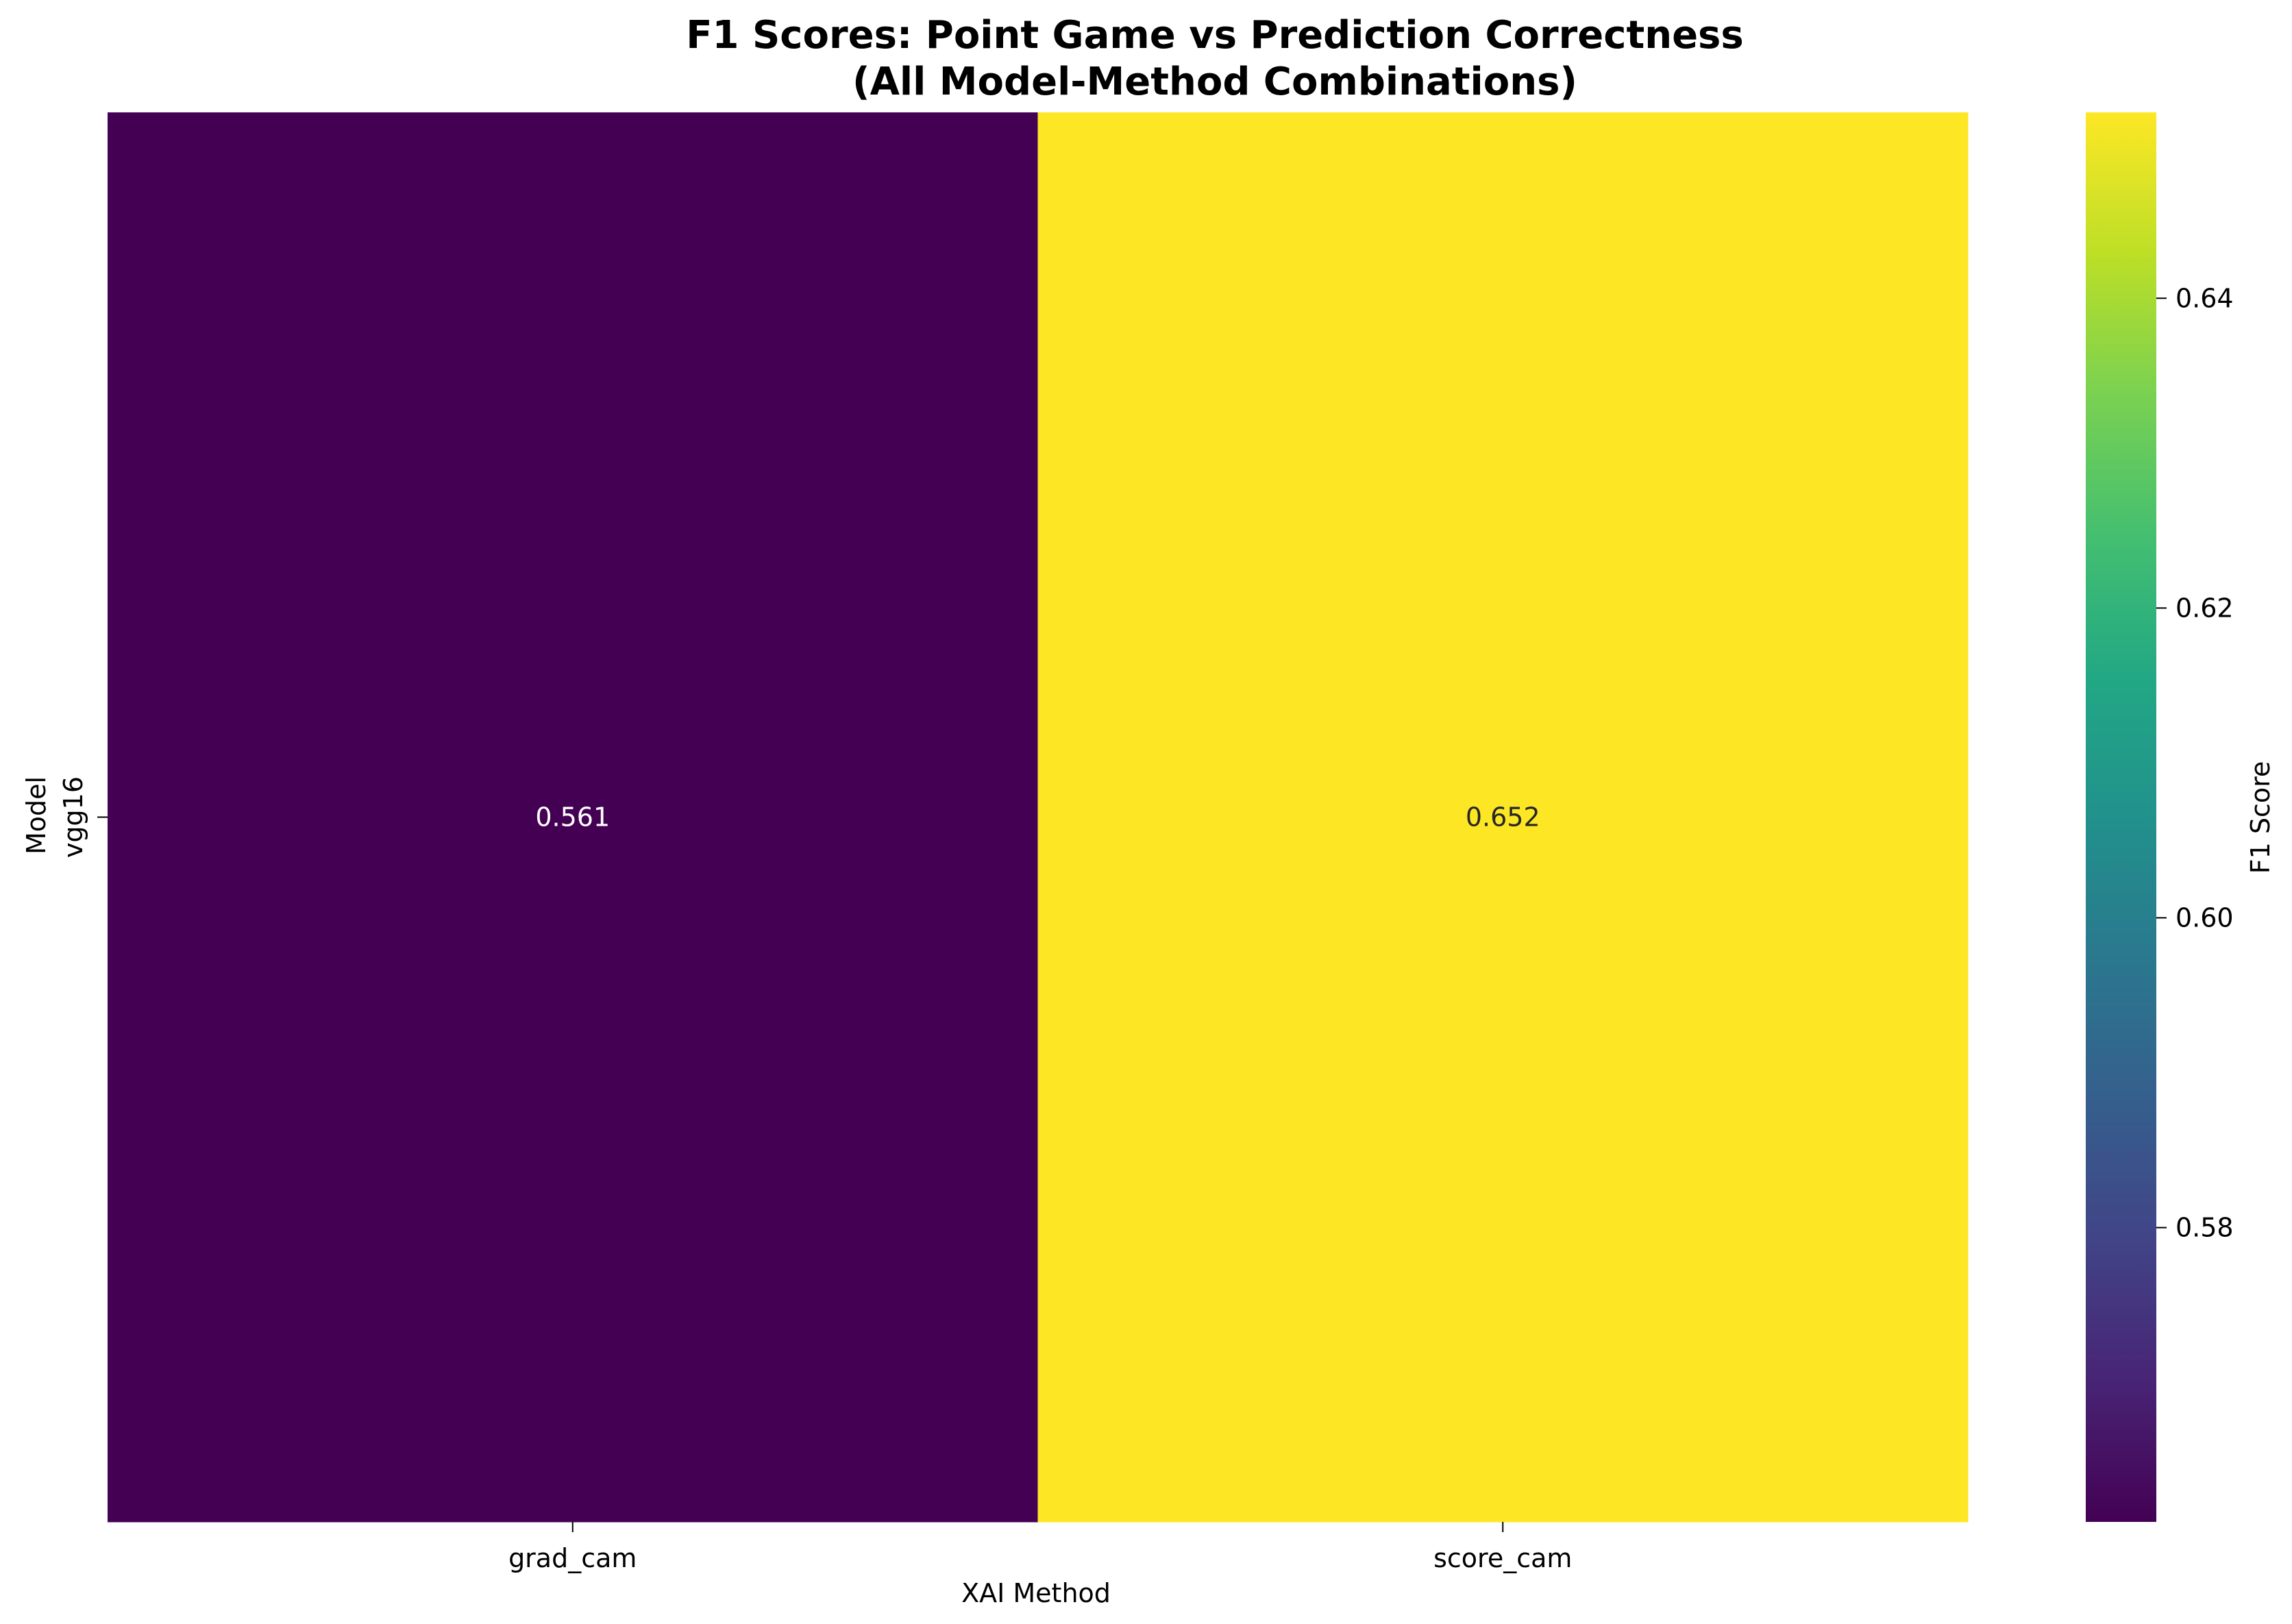  Describe the element at coordinates (2205, 608) in the screenshot. I see `colorbar-tick-label: 0.62` at that location.